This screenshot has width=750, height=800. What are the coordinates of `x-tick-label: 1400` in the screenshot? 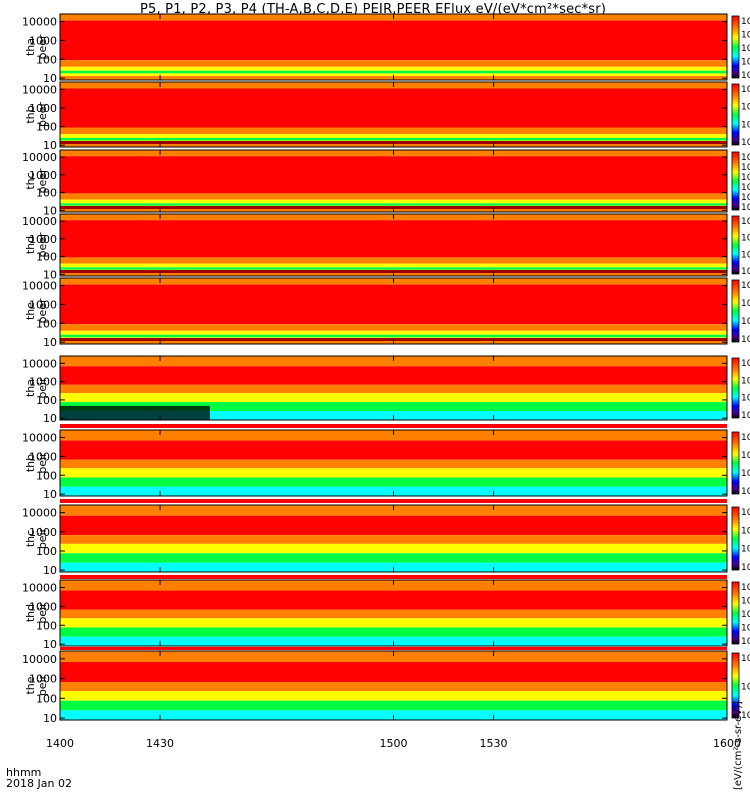 It's located at (60, 743).